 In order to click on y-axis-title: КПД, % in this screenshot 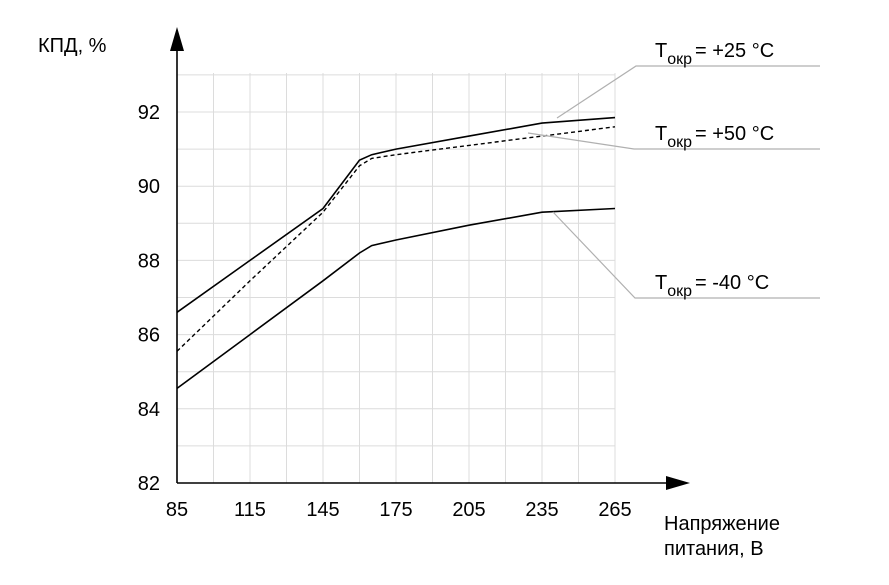, I will do `click(72, 46)`.